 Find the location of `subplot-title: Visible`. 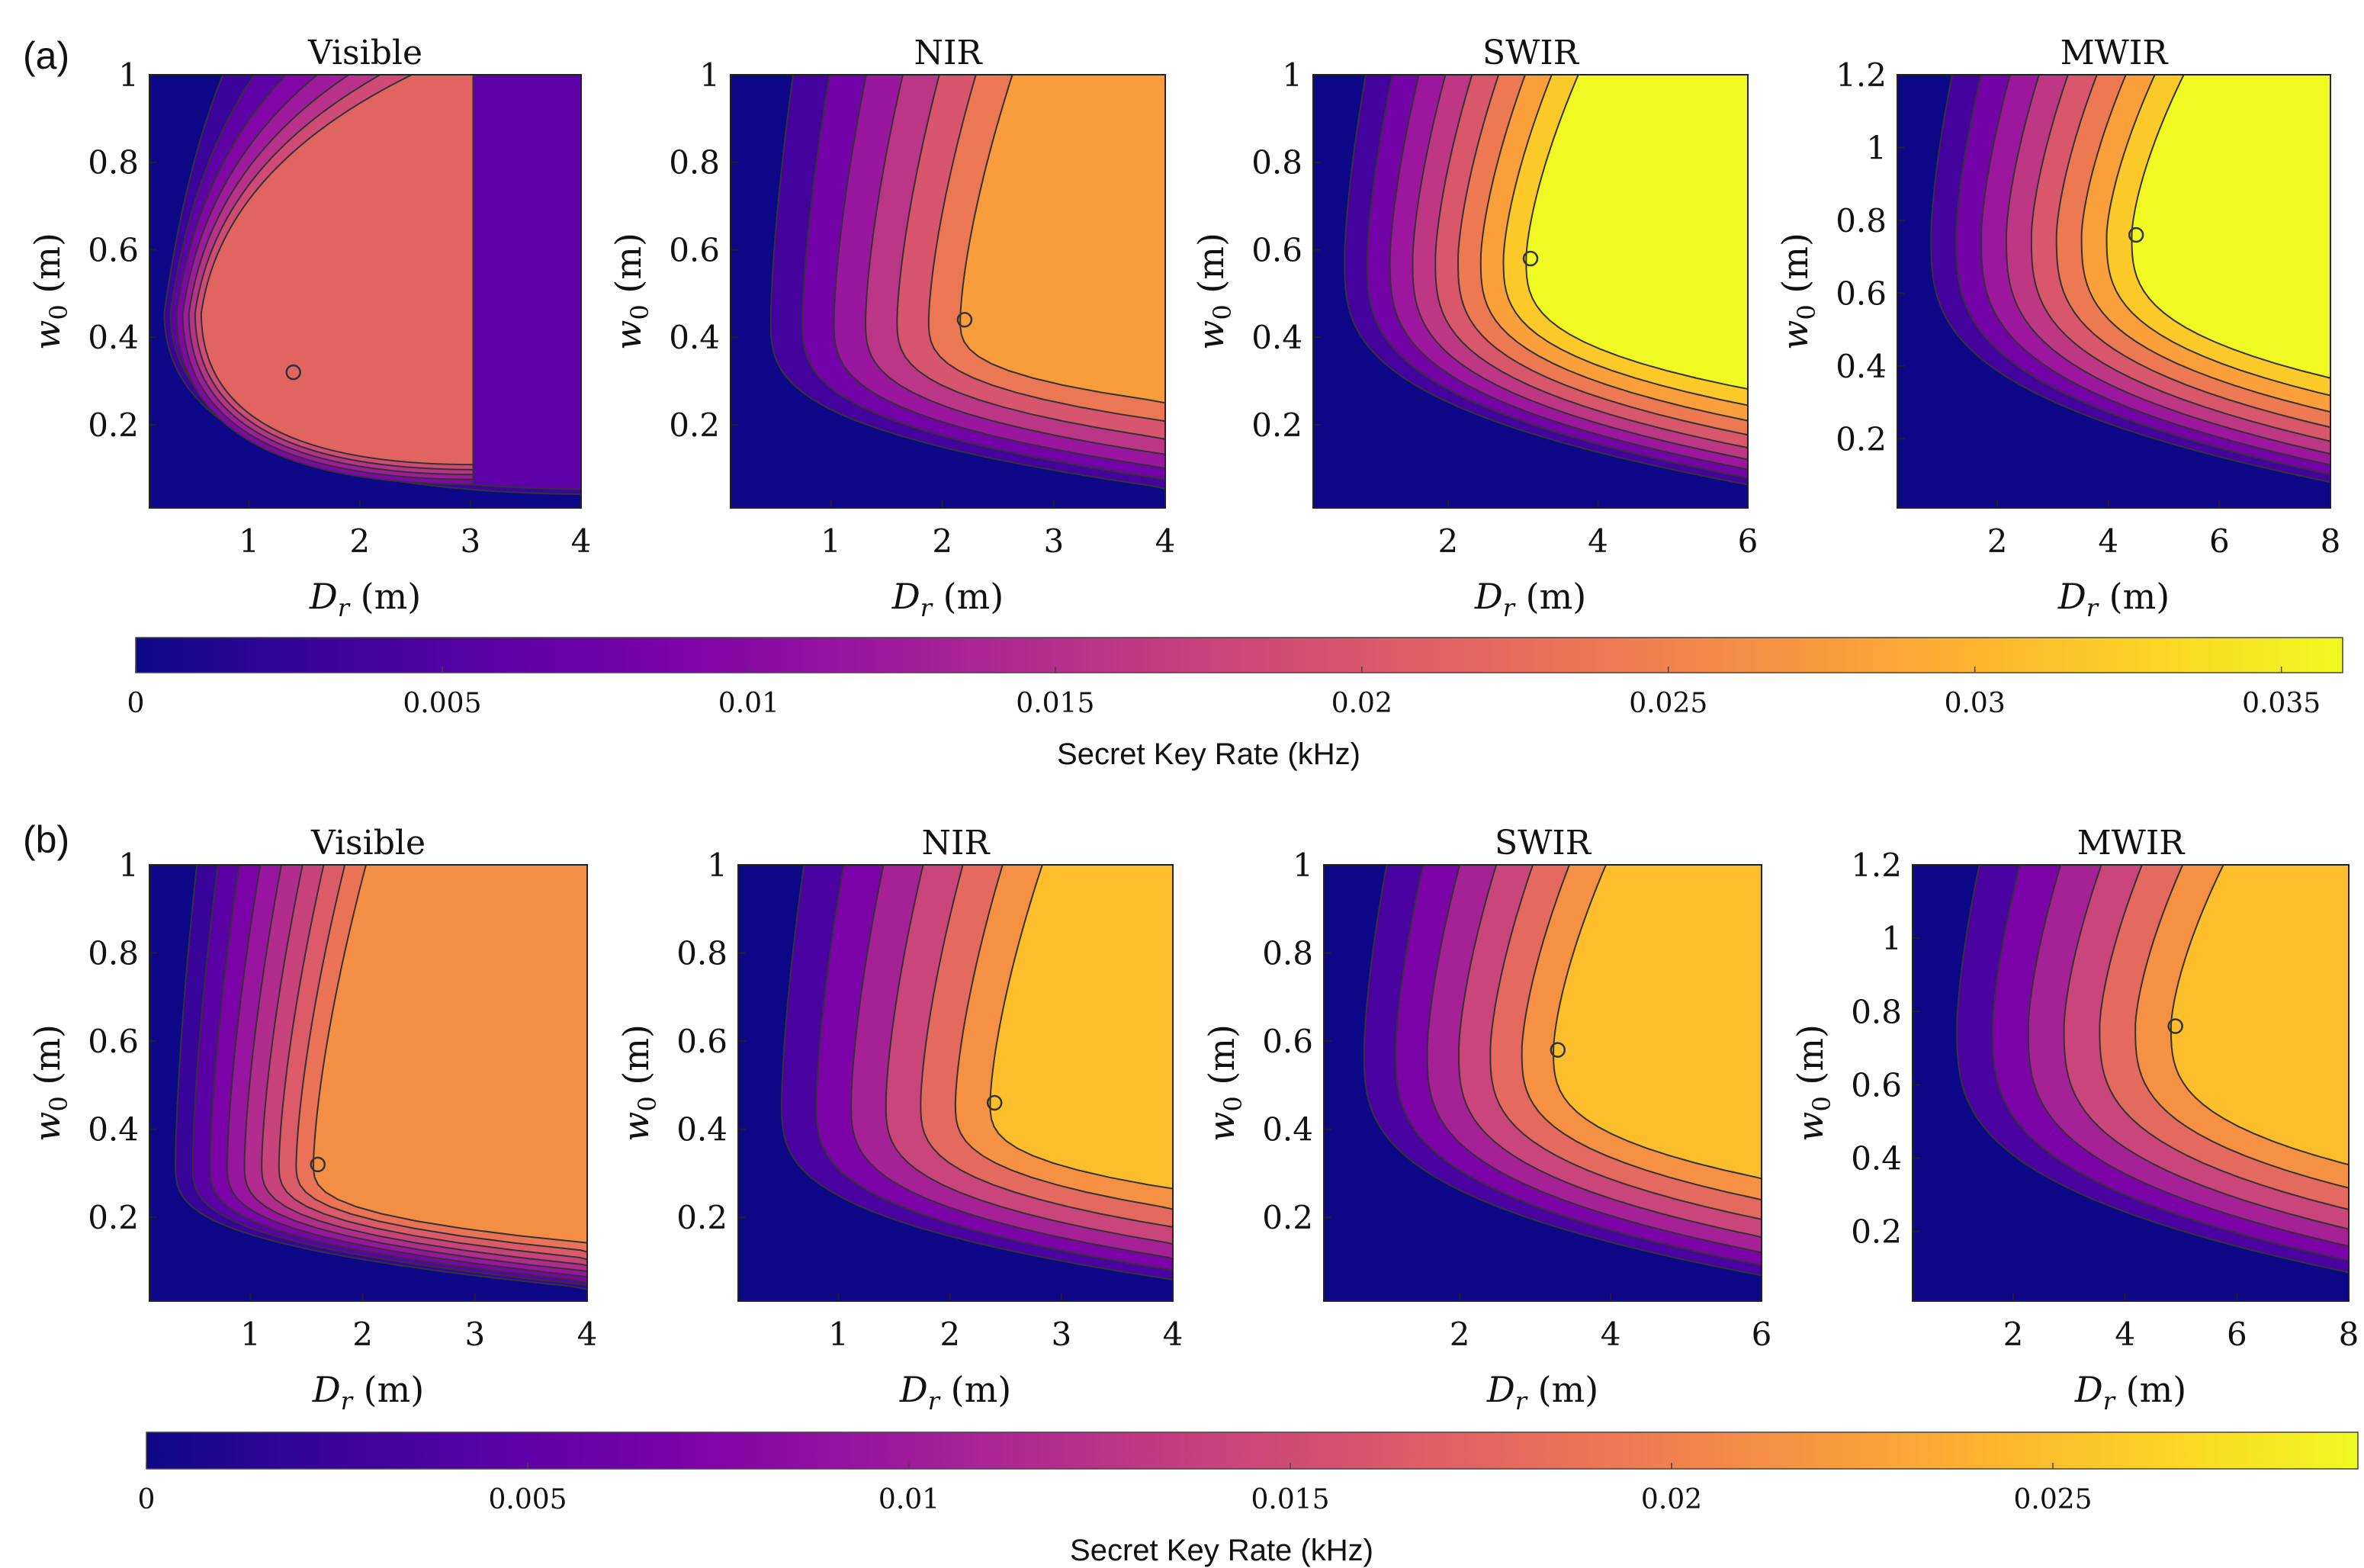

subplot-title: Visible is located at coordinates (368, 843).